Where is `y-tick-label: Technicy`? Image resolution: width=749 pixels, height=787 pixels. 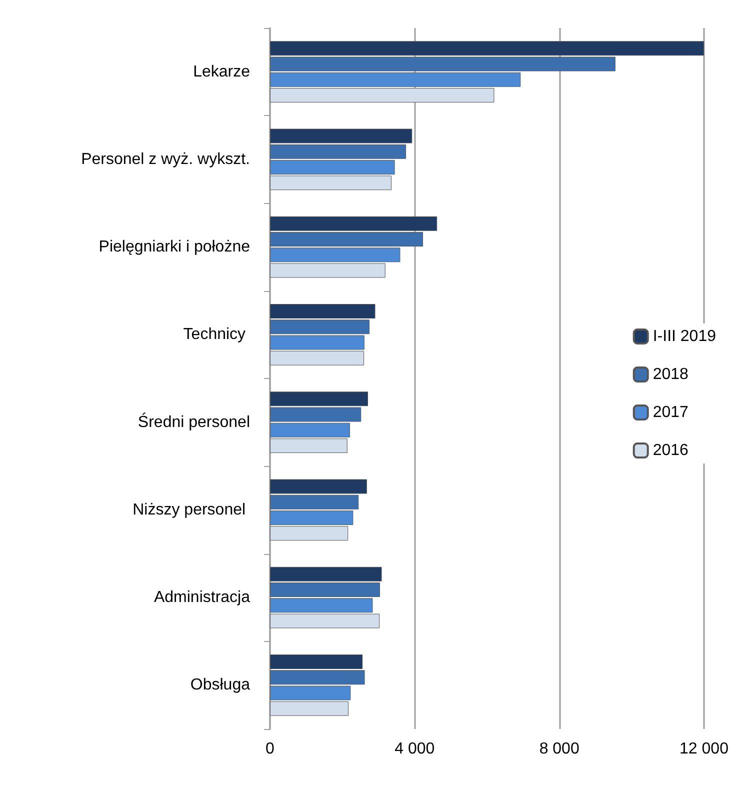
y-tick-label: Technicy is located at coordinates (216, 335).